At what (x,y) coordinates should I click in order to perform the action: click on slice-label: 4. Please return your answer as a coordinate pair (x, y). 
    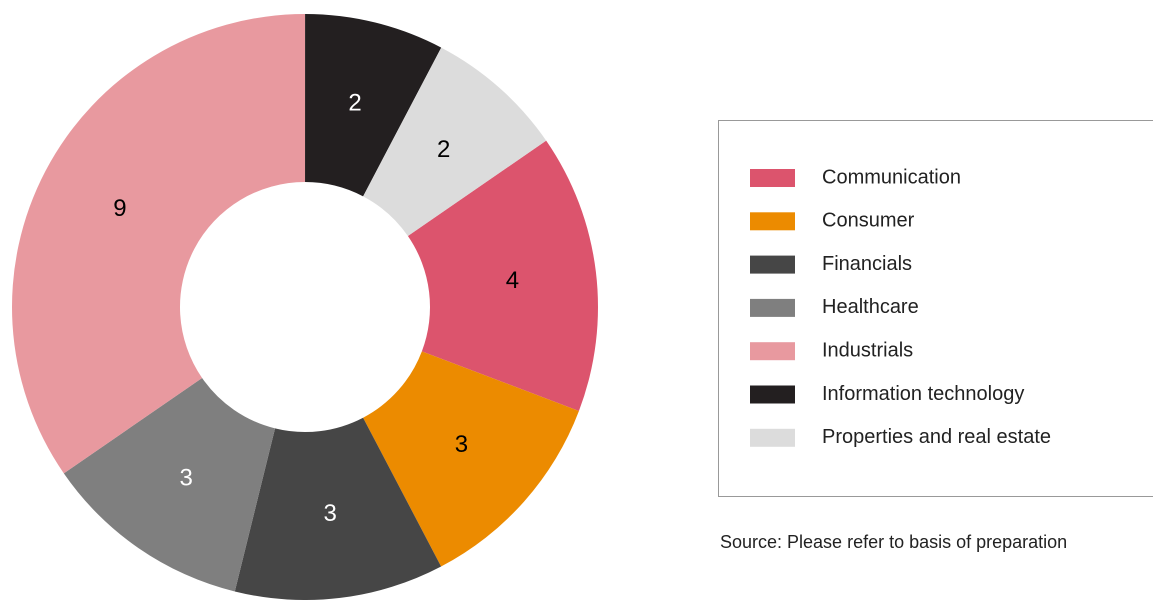
    Looking at the image, I should click on (512, 280).